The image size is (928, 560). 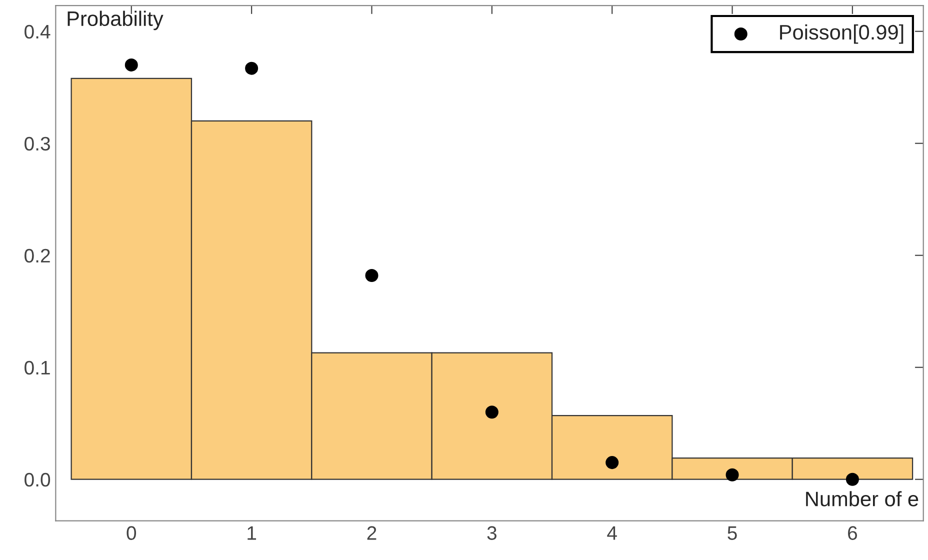 I want to click on y-tick-label: 0.0, so click(x=37, y=479).